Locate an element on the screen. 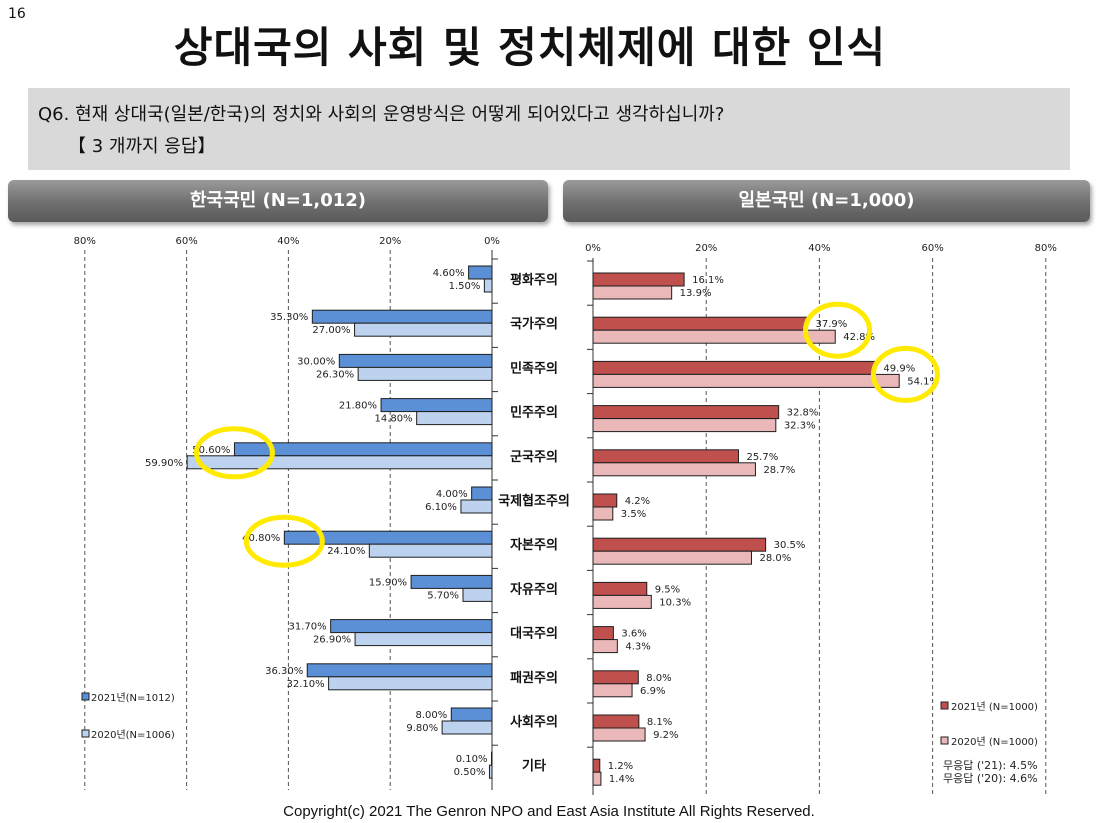 Image resolution: width=1098 pixels, height=823 pixels. legend-label-korea-2021: 2021년(N=1012) is located at coordinates (133, 698).